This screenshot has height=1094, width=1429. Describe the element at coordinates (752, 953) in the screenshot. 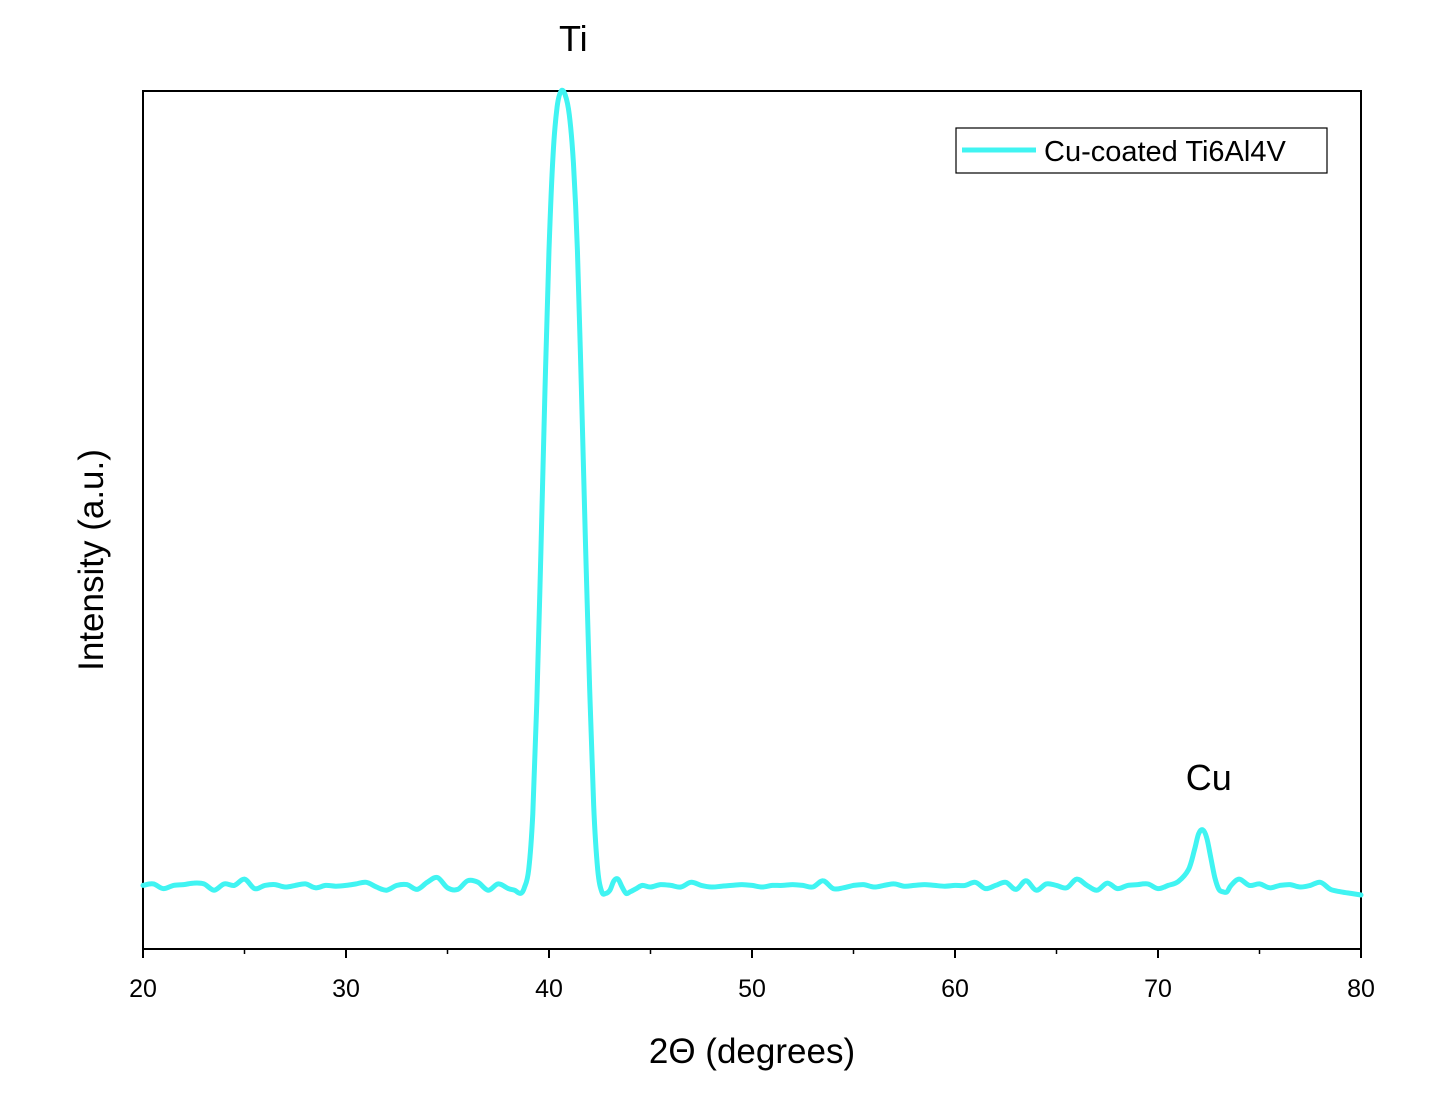

I see `x-axis-ticks` at that location.